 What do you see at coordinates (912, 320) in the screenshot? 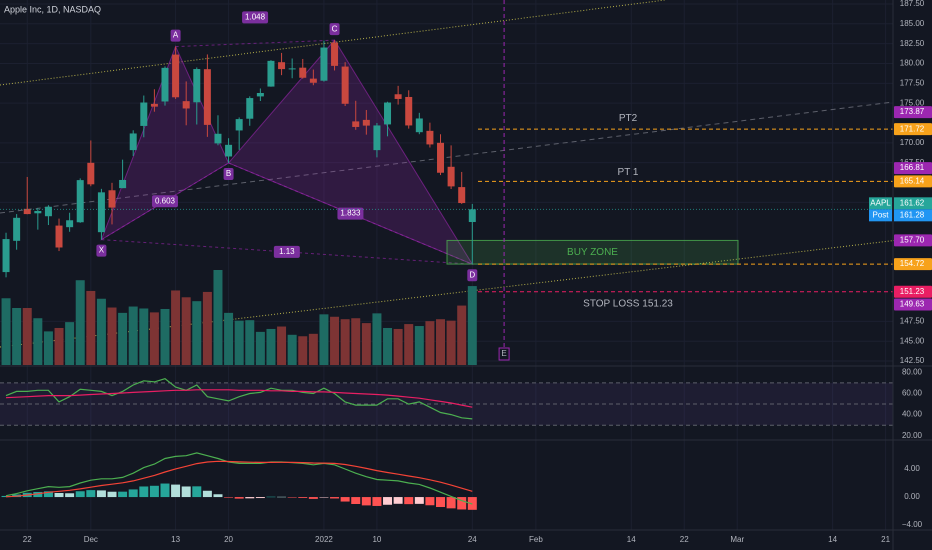
I see `y-tick-label: 147.50` at bounding box center [912, 320].